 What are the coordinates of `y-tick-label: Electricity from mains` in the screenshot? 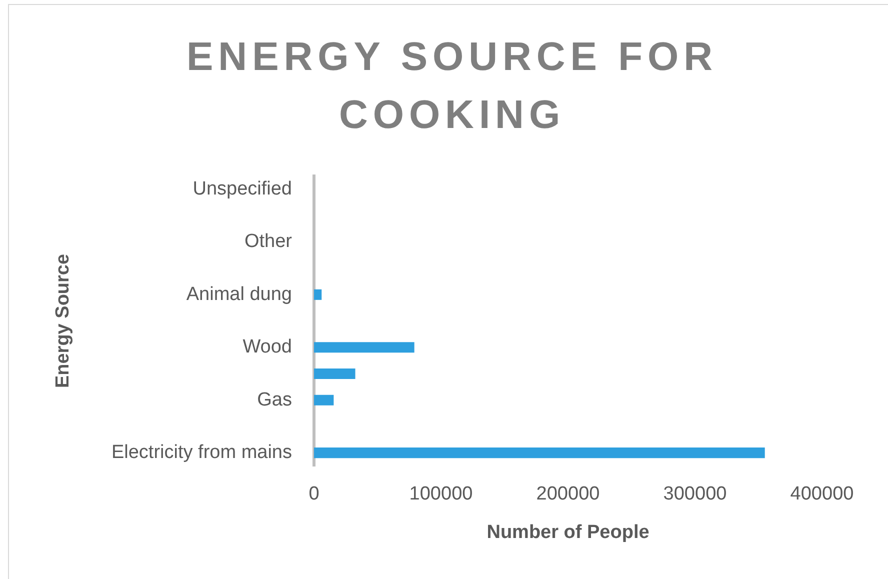 It's located at (201, 453).